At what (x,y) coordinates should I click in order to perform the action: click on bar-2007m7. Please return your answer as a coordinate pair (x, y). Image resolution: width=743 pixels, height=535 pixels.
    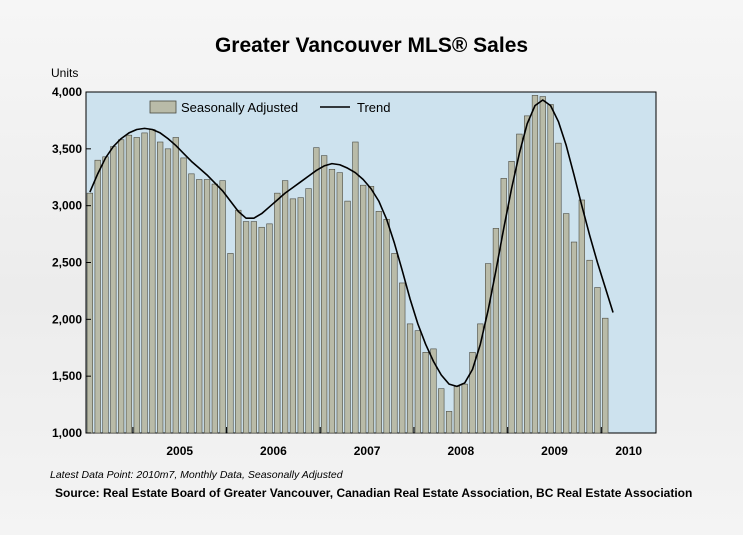
    Looking at the image, I should click on (371, 310).